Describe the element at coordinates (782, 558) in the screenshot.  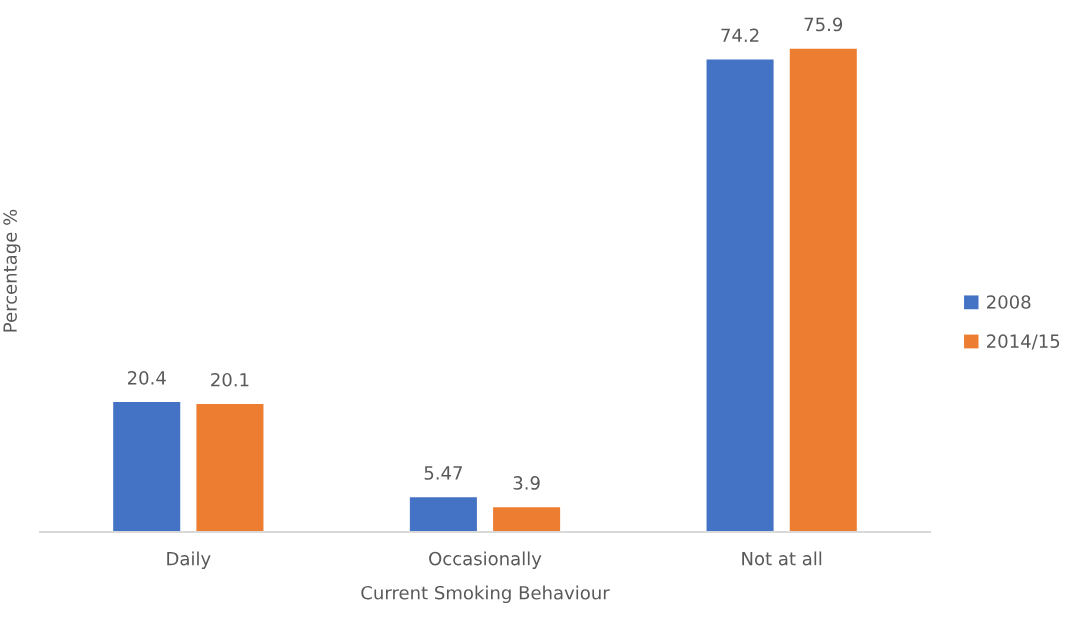
I see `x-tick-label: Not at all` at that location.